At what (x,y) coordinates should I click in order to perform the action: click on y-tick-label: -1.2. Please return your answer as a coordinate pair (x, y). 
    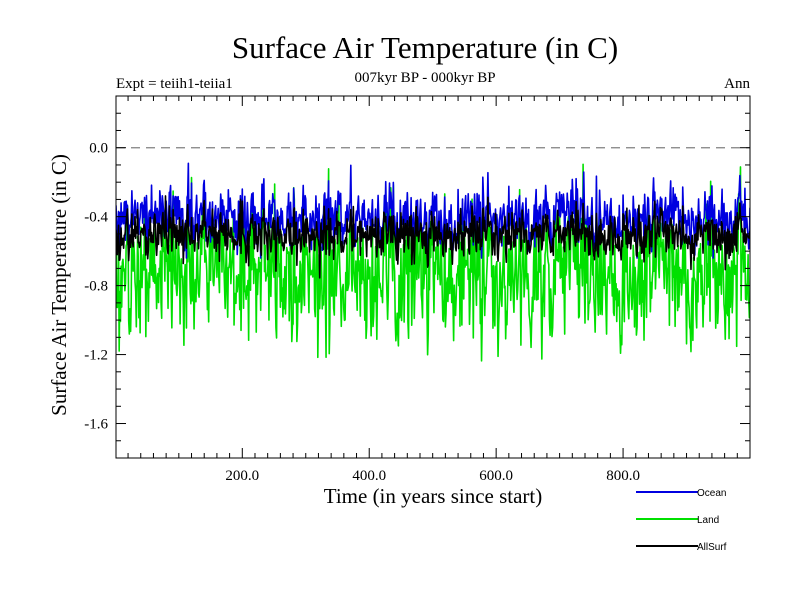
    Looking at the image, I should click on (96, 356).